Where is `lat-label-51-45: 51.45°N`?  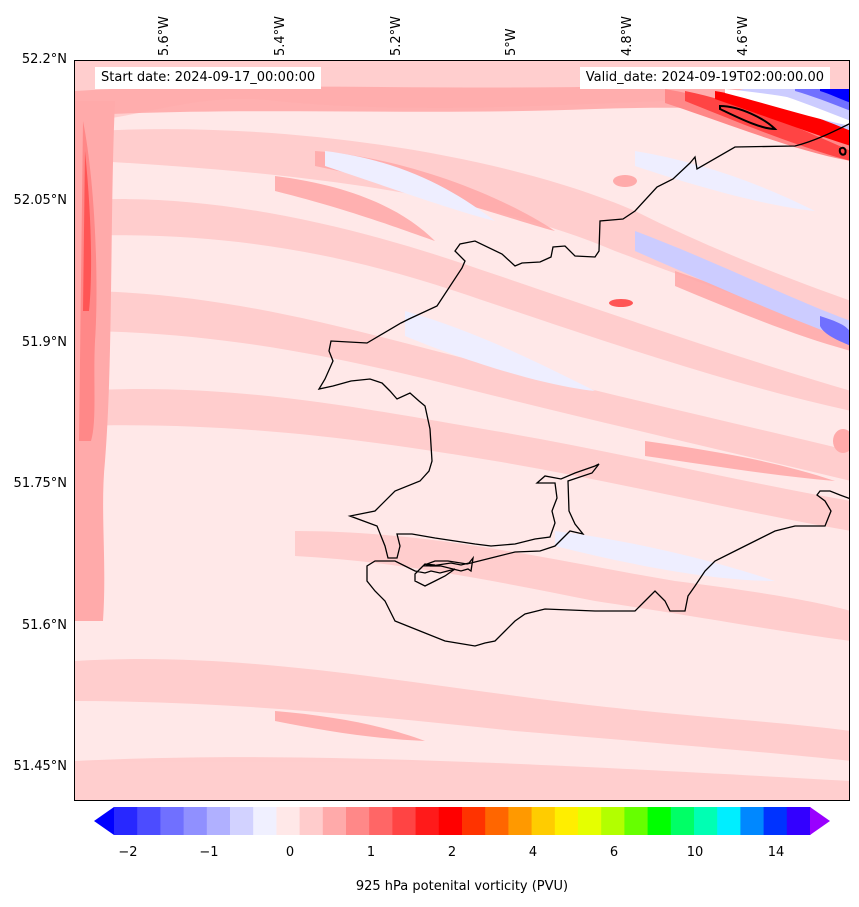 lat-label-51-45: 51.45°N is located at coordinates (40, 766).